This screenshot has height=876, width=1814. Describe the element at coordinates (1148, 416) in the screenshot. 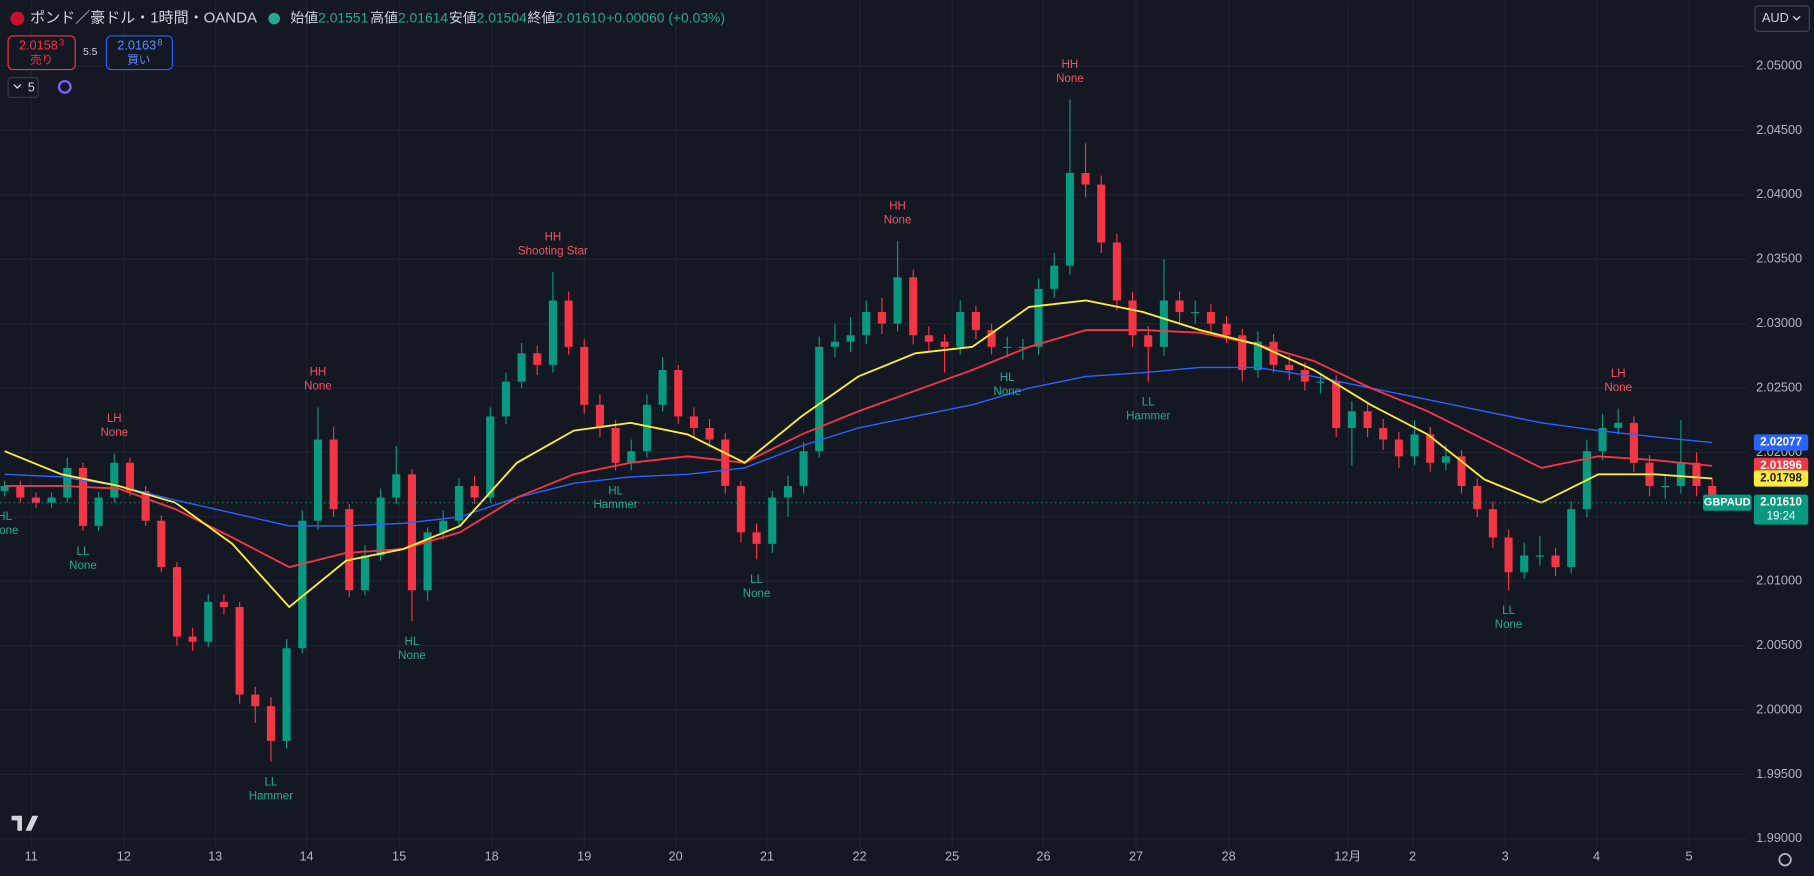

I see `pattern-note: Hammer` at that location.